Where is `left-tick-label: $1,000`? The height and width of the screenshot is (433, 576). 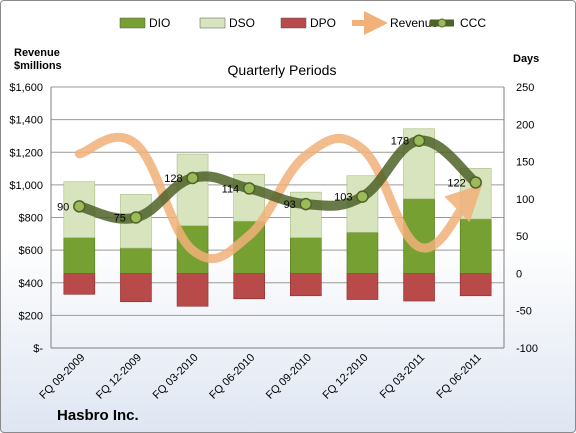 left-tick-label: $1,000 is located at coordinates (26, 186).